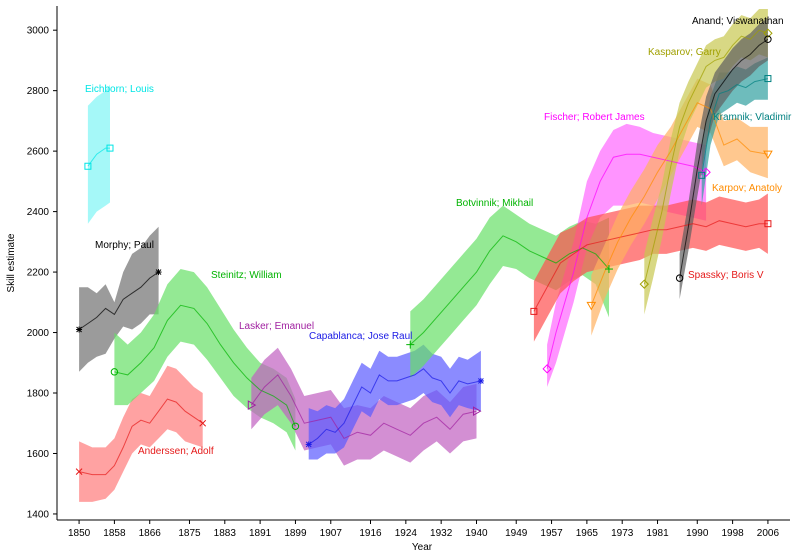 The height and width of the screenshot is (554, 796). I want to click on capablanca-jose-raul-band, so click(394, 402).